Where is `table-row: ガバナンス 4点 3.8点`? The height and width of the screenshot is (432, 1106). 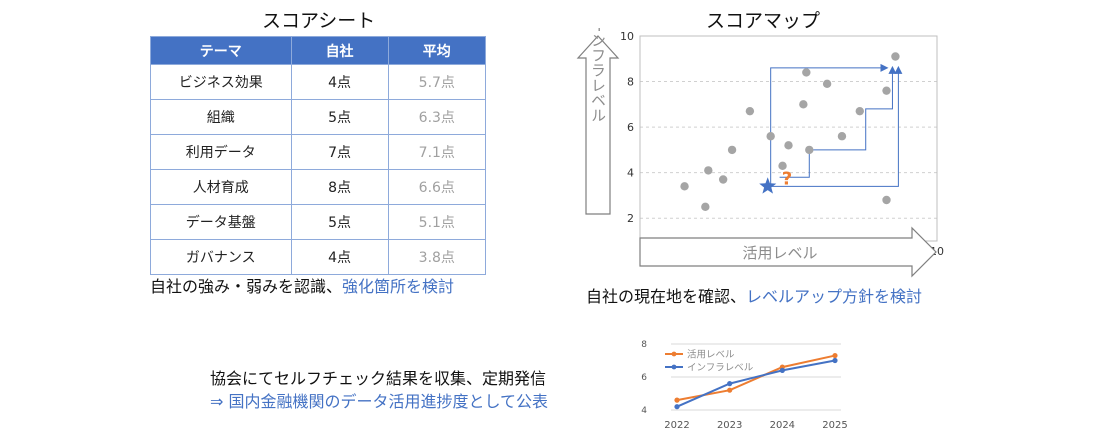 table-row: ガバナンス 4点 3.8点 is located at coordinates (318, 257).